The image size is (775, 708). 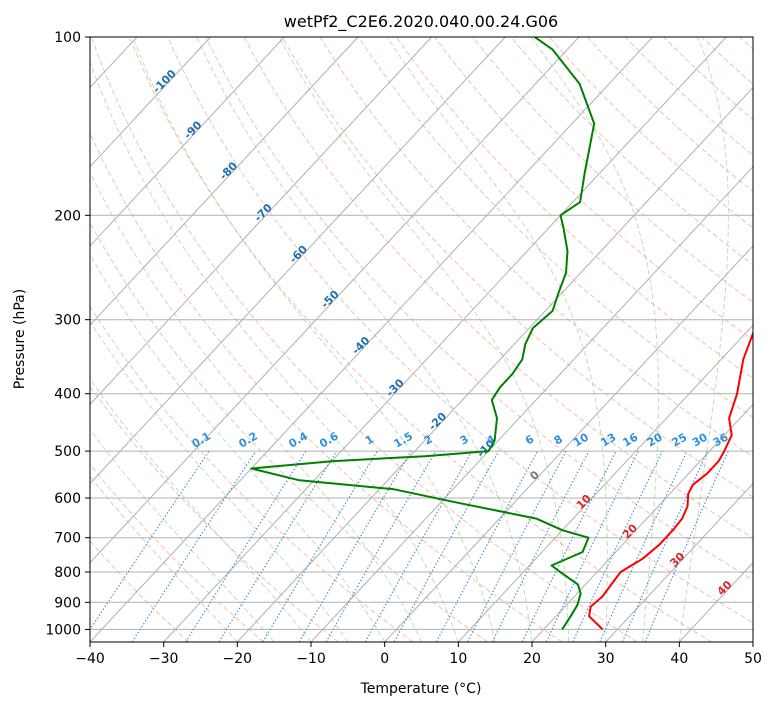 I want to click on y-axis-label: Pressure (hPa), so click(x=20, y=339).